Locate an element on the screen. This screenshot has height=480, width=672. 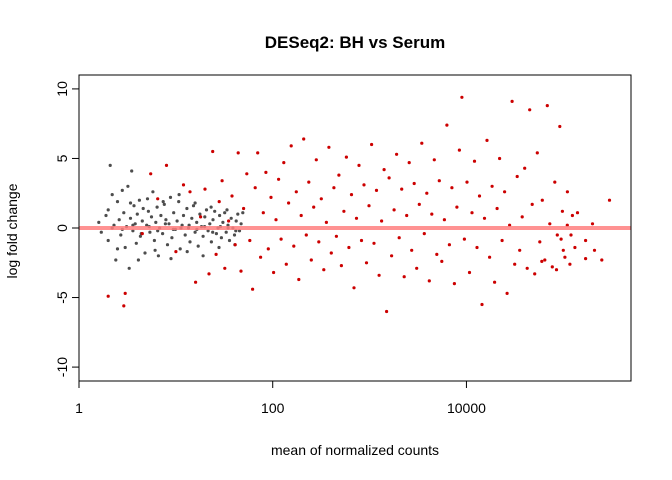
y-tick-label: 5 is located at coordinates (62, 158).